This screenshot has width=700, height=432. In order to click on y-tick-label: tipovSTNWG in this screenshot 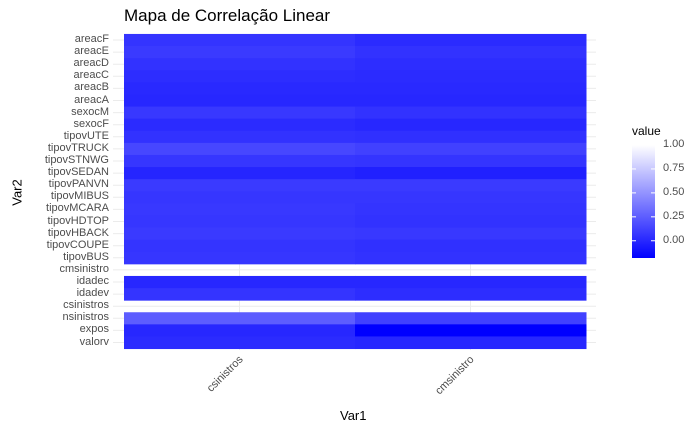, I will do `click(76, 160)`.